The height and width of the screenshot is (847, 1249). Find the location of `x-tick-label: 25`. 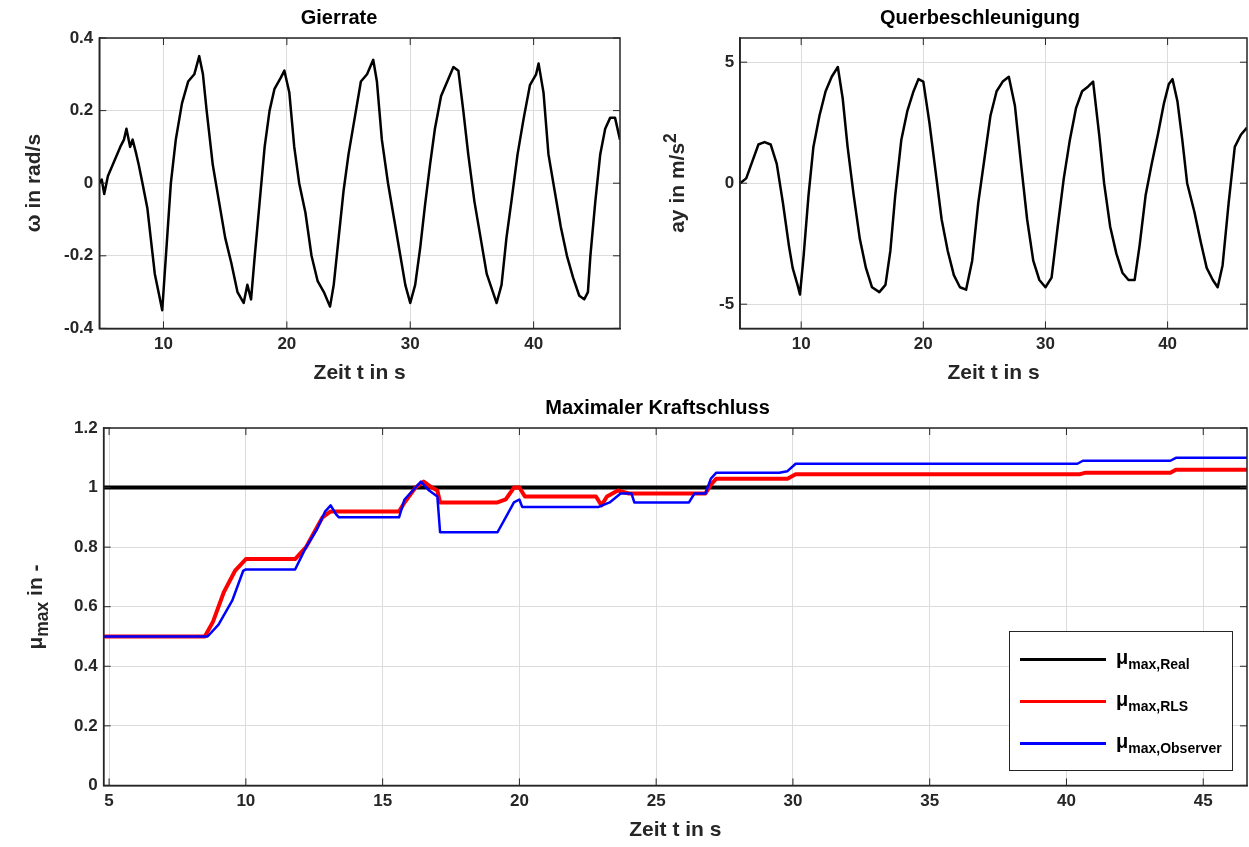

x-tick-label: 25 is located at coordinates (656, 801).